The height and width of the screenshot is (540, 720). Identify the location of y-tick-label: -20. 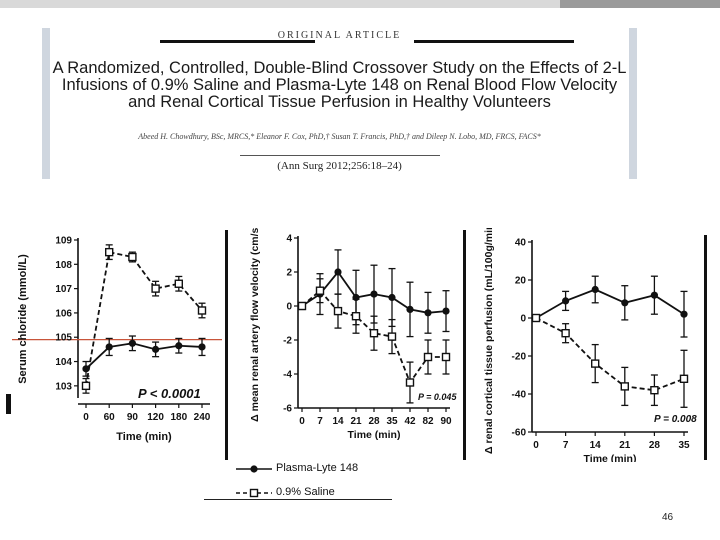
(519, 357).